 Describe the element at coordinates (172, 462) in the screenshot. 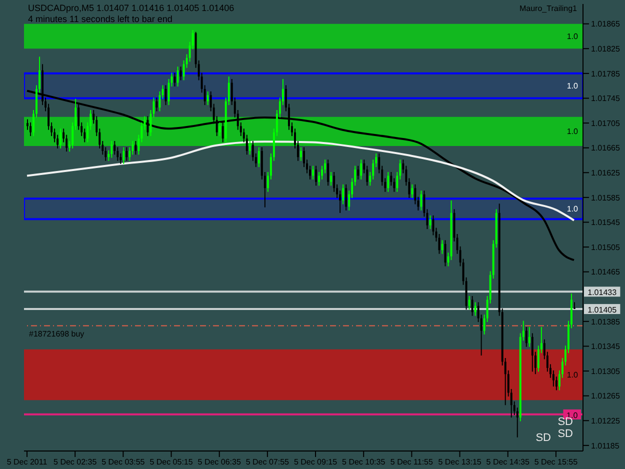

I see `x-tick-label: 5 Dec 05:15` at that location.